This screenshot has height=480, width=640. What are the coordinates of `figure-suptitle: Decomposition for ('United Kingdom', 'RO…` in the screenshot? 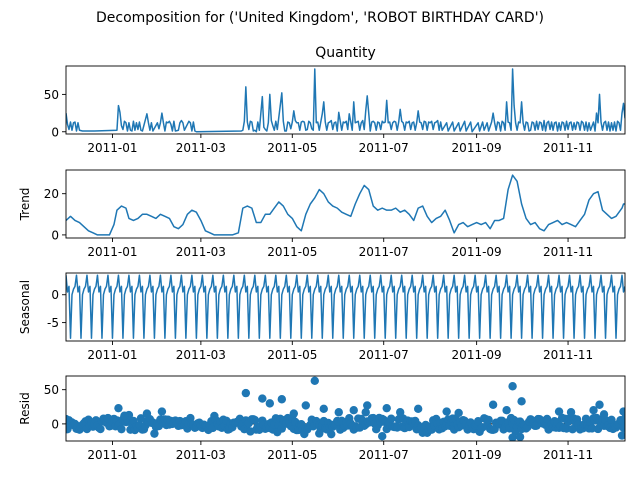 It's located at (320, 18).